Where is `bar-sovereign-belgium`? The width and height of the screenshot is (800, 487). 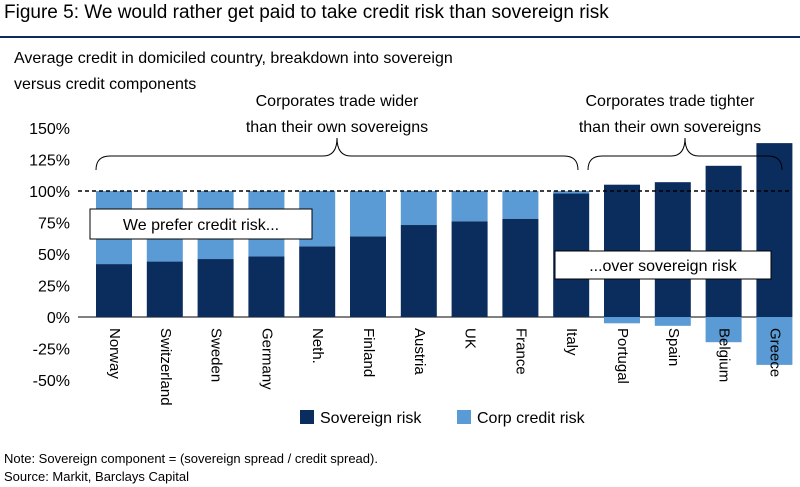
bar-sovereign-belgium is located at coordinates (723, 241).